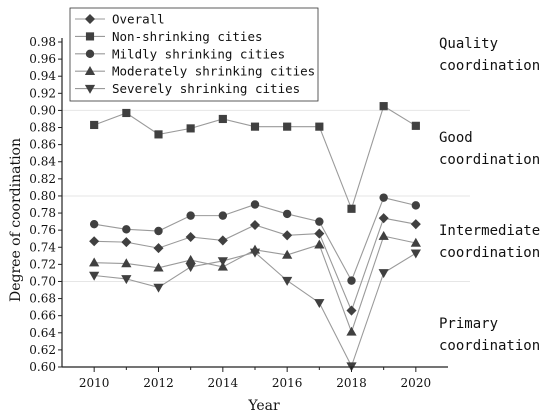 This screenshot has width=550, height=417. Describe the element at coordinates (126, 229) in the screenshot. I see `data-point-mildly-shrinking-cities-2011` at that location.